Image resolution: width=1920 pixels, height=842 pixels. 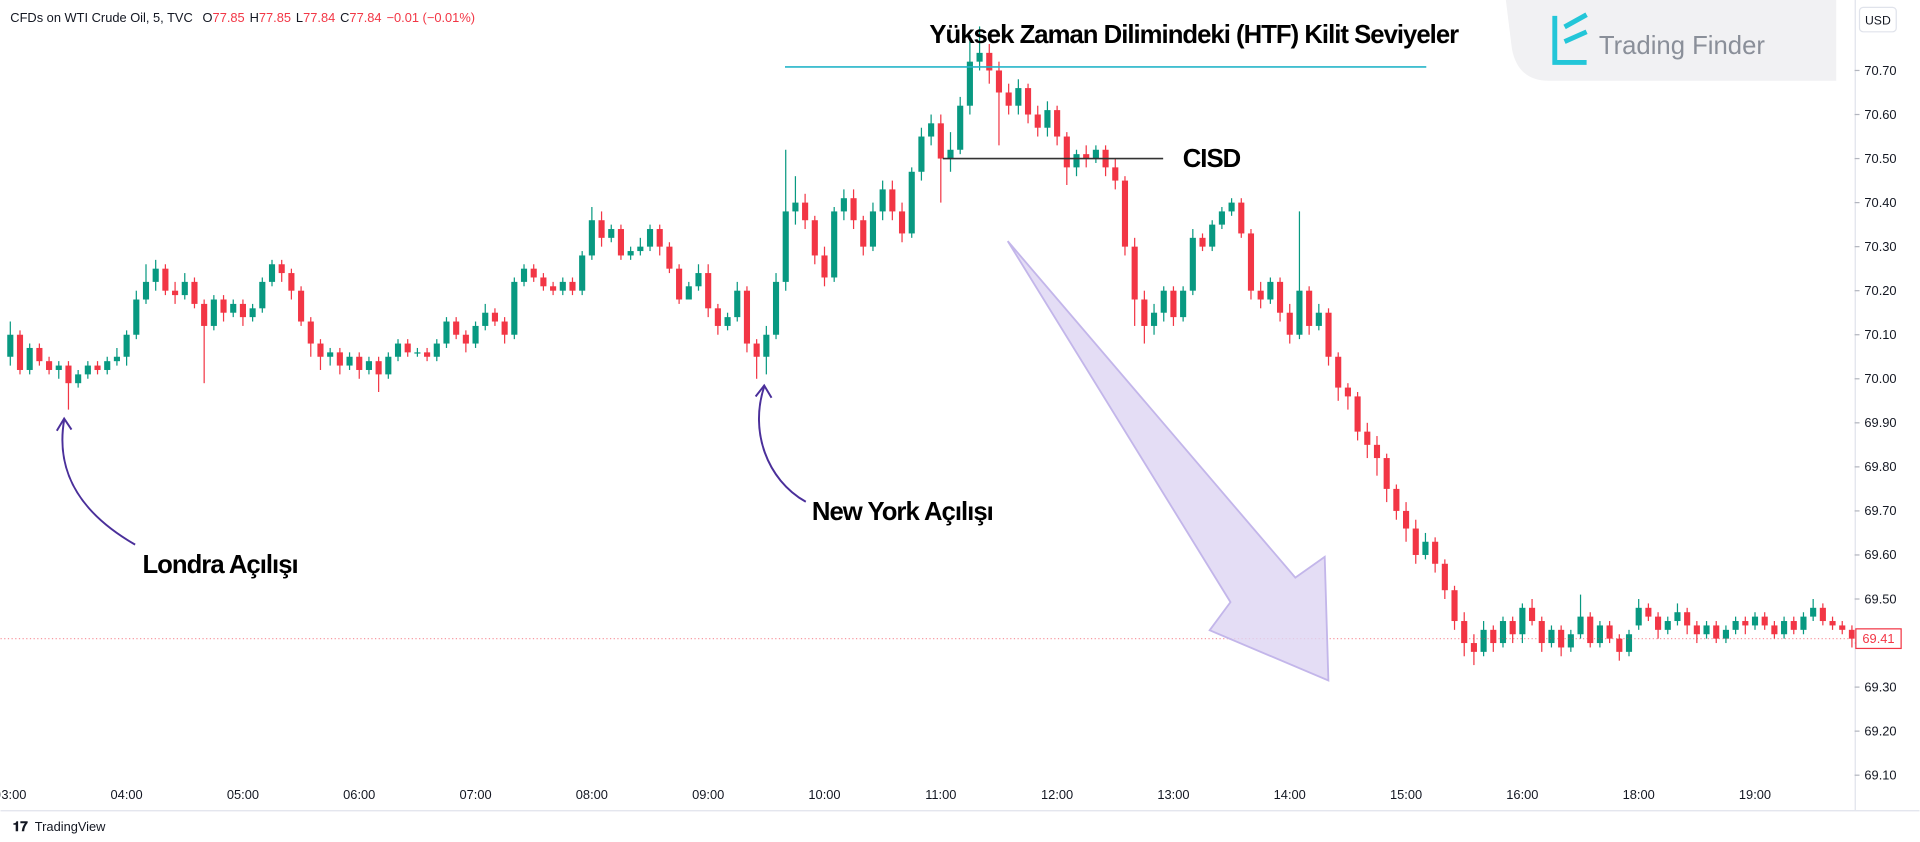 I want to click on ny-arrow, so click(x=782, y=444).